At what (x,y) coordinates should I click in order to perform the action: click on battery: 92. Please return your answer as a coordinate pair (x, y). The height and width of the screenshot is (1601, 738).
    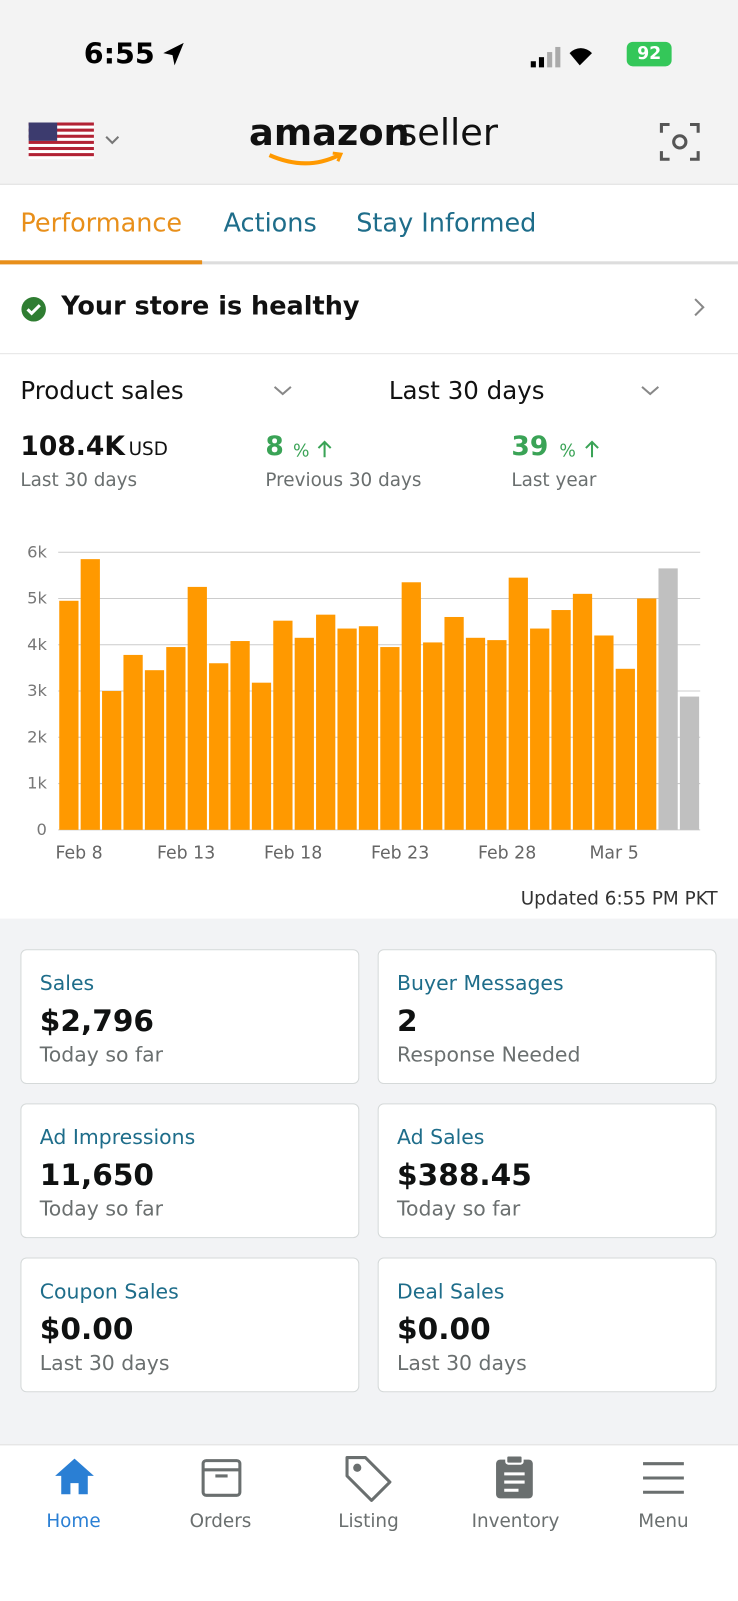
    Looking at the image, I should click on (649, 54).